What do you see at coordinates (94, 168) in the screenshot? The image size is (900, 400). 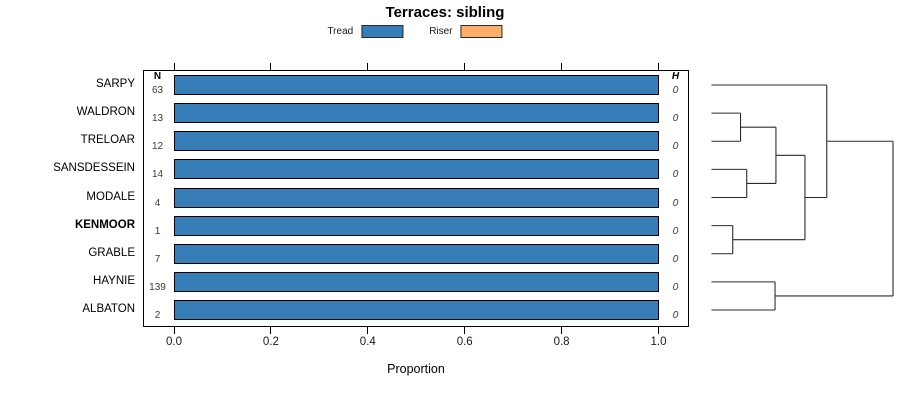 I see `row-label-sansdessein: SANSDESSEIN` at bounding box center [94, 168].